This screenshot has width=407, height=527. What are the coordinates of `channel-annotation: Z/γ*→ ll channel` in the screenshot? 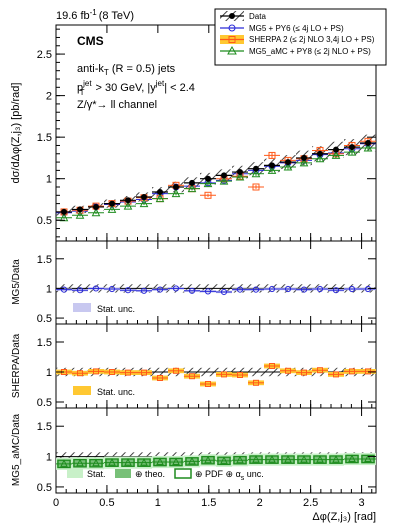 It's located at (117, 105).